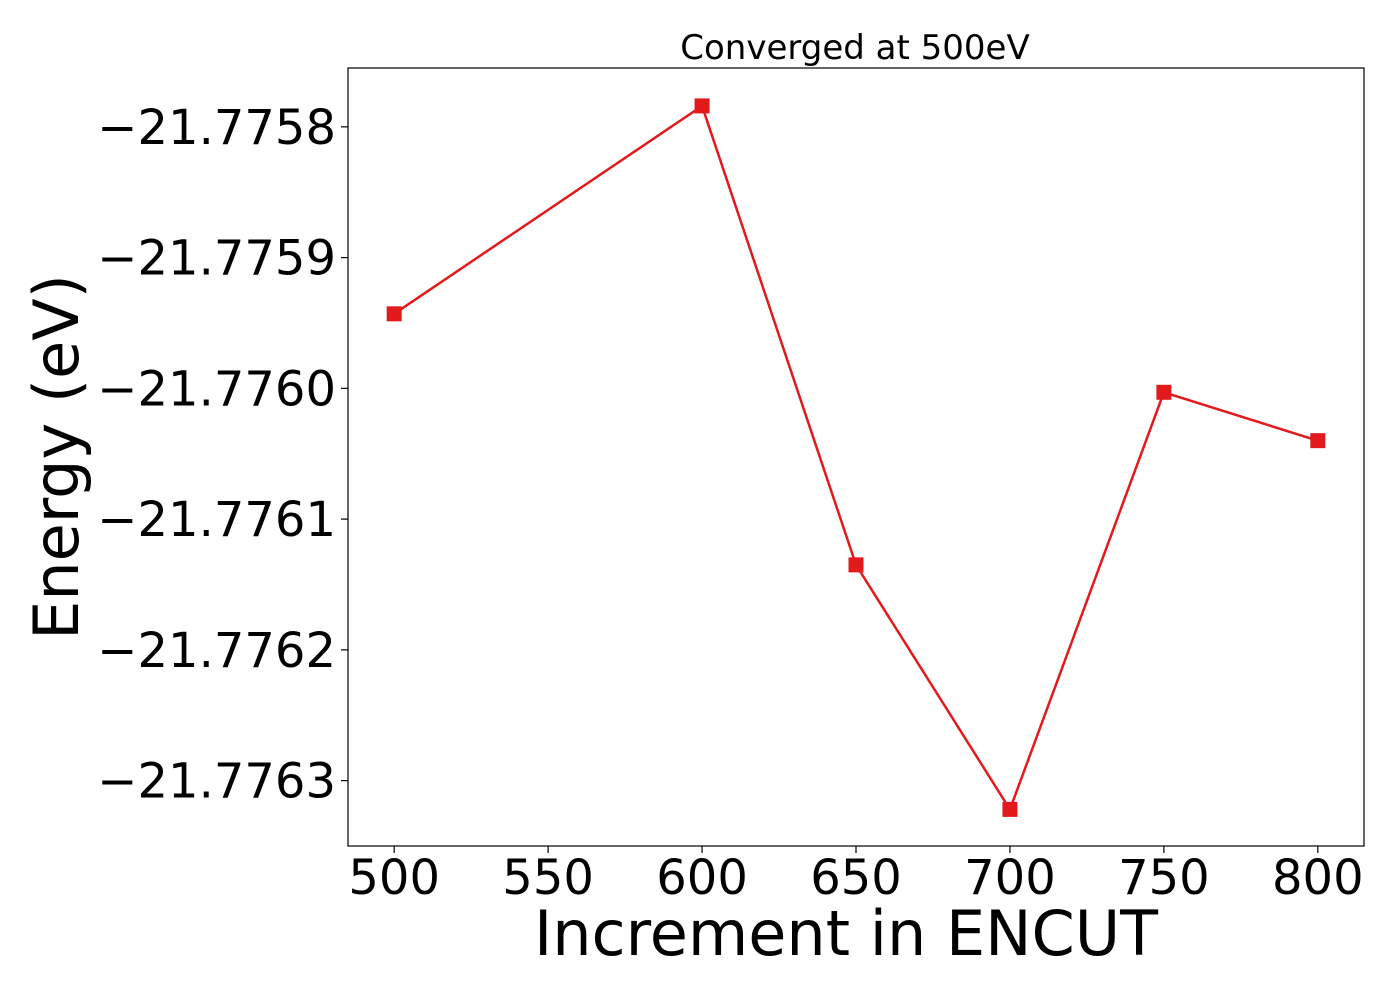  I want to click on x-tick-label: 800, so click(1318, 878).